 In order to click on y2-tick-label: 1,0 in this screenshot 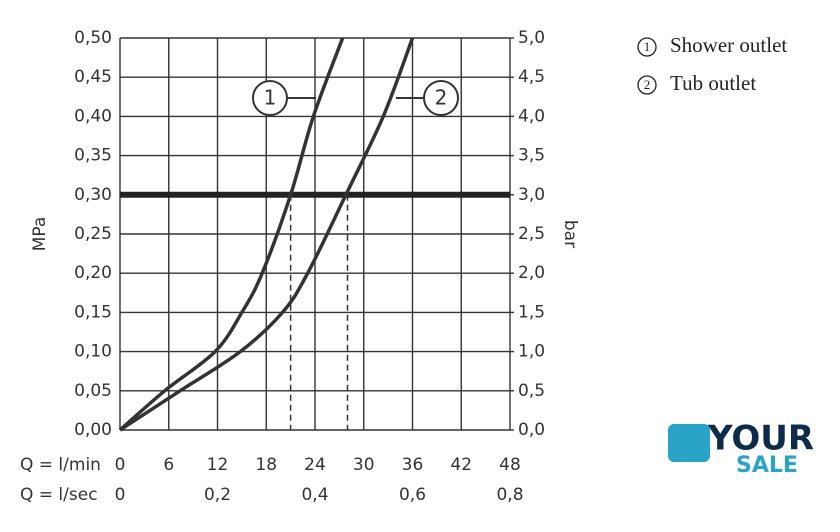, I will do `click(531, 352)`.